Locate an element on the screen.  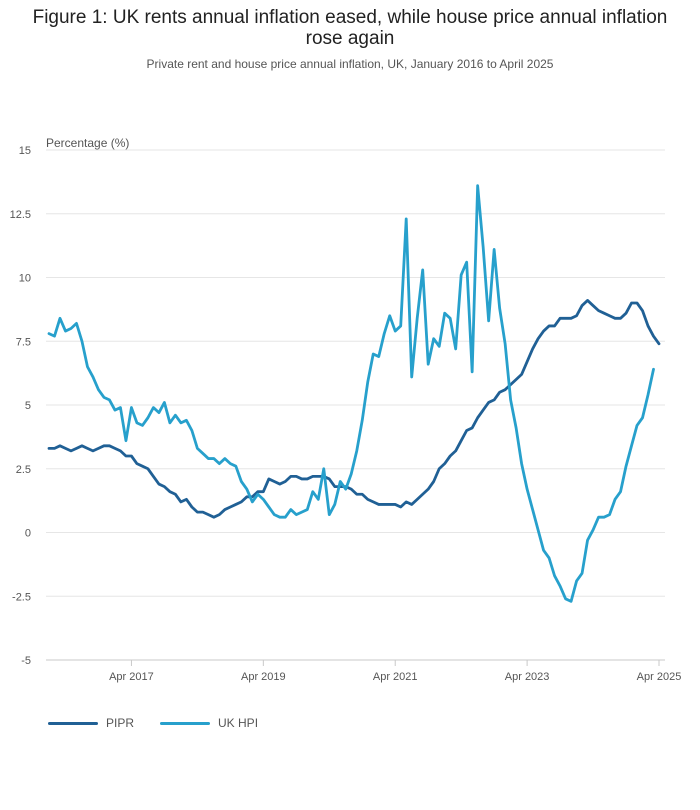
legend: PIPR UK HPI is located at coordinates (166, 723).